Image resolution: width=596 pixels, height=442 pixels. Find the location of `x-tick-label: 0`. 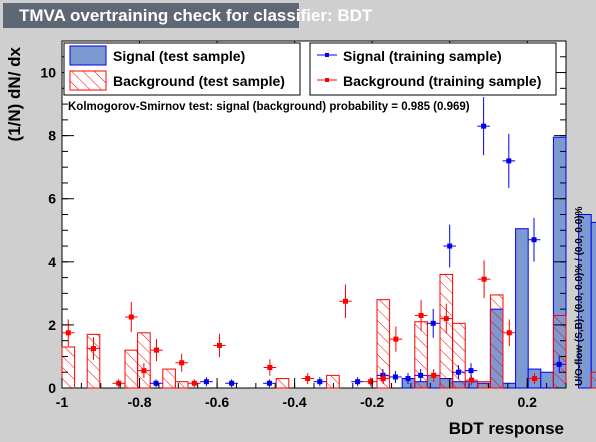

x-tick-label: 0 is located at coordinates (450, 402).